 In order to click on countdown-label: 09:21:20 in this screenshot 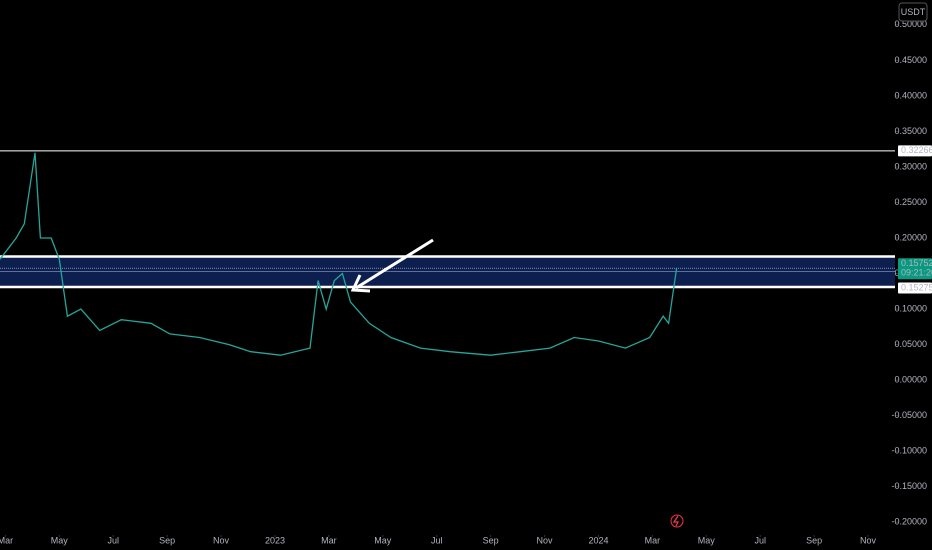, I will do `click(916, 273)`.